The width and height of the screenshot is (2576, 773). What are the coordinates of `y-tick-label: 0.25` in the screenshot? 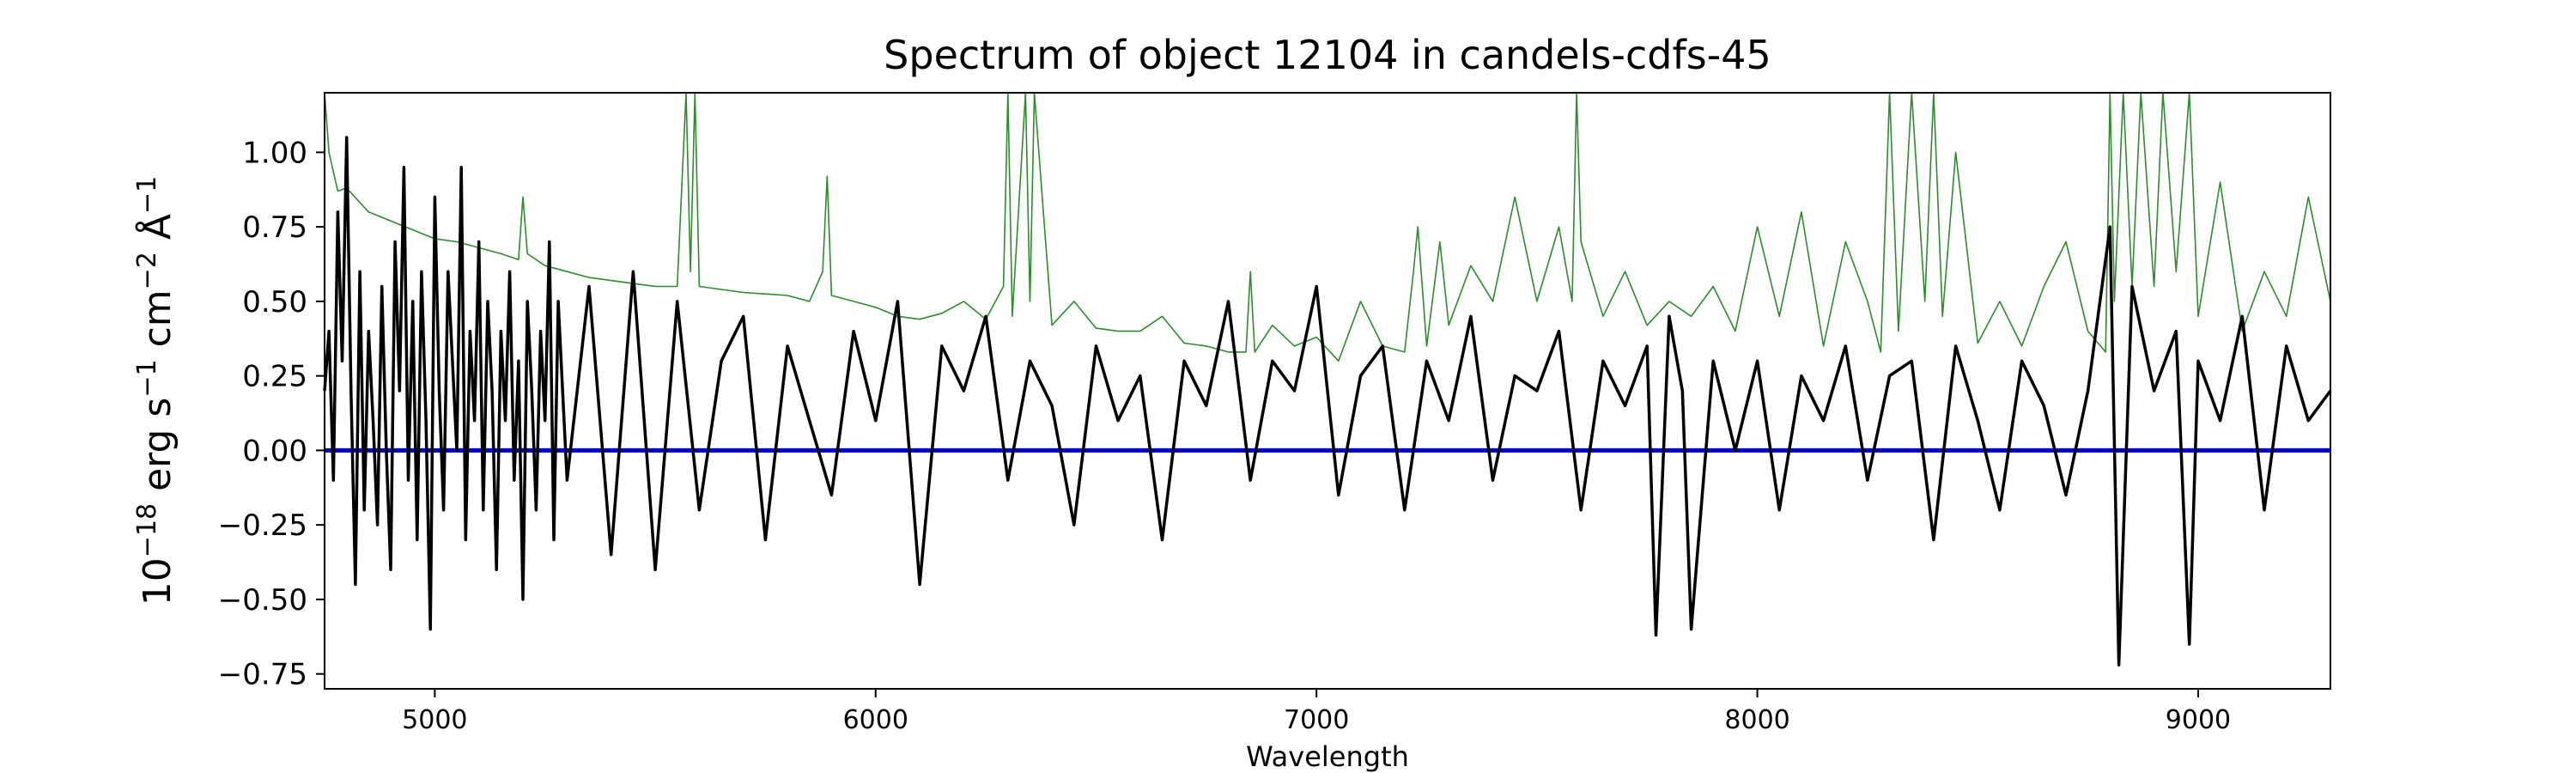 It's located at (274, 377).